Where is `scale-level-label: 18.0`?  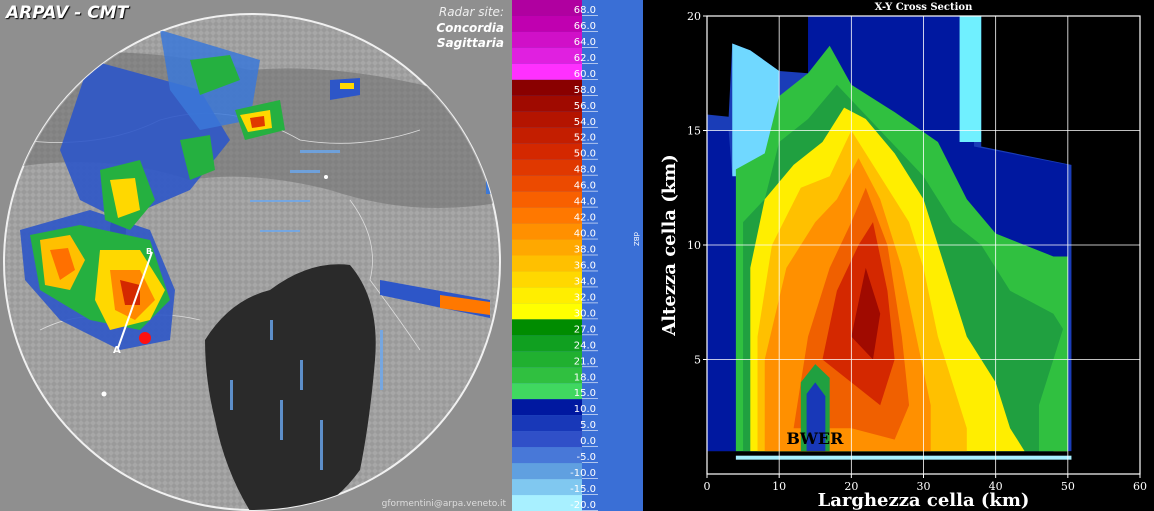 scale-level-label: 18.0 is located at coordinates (585, 377).